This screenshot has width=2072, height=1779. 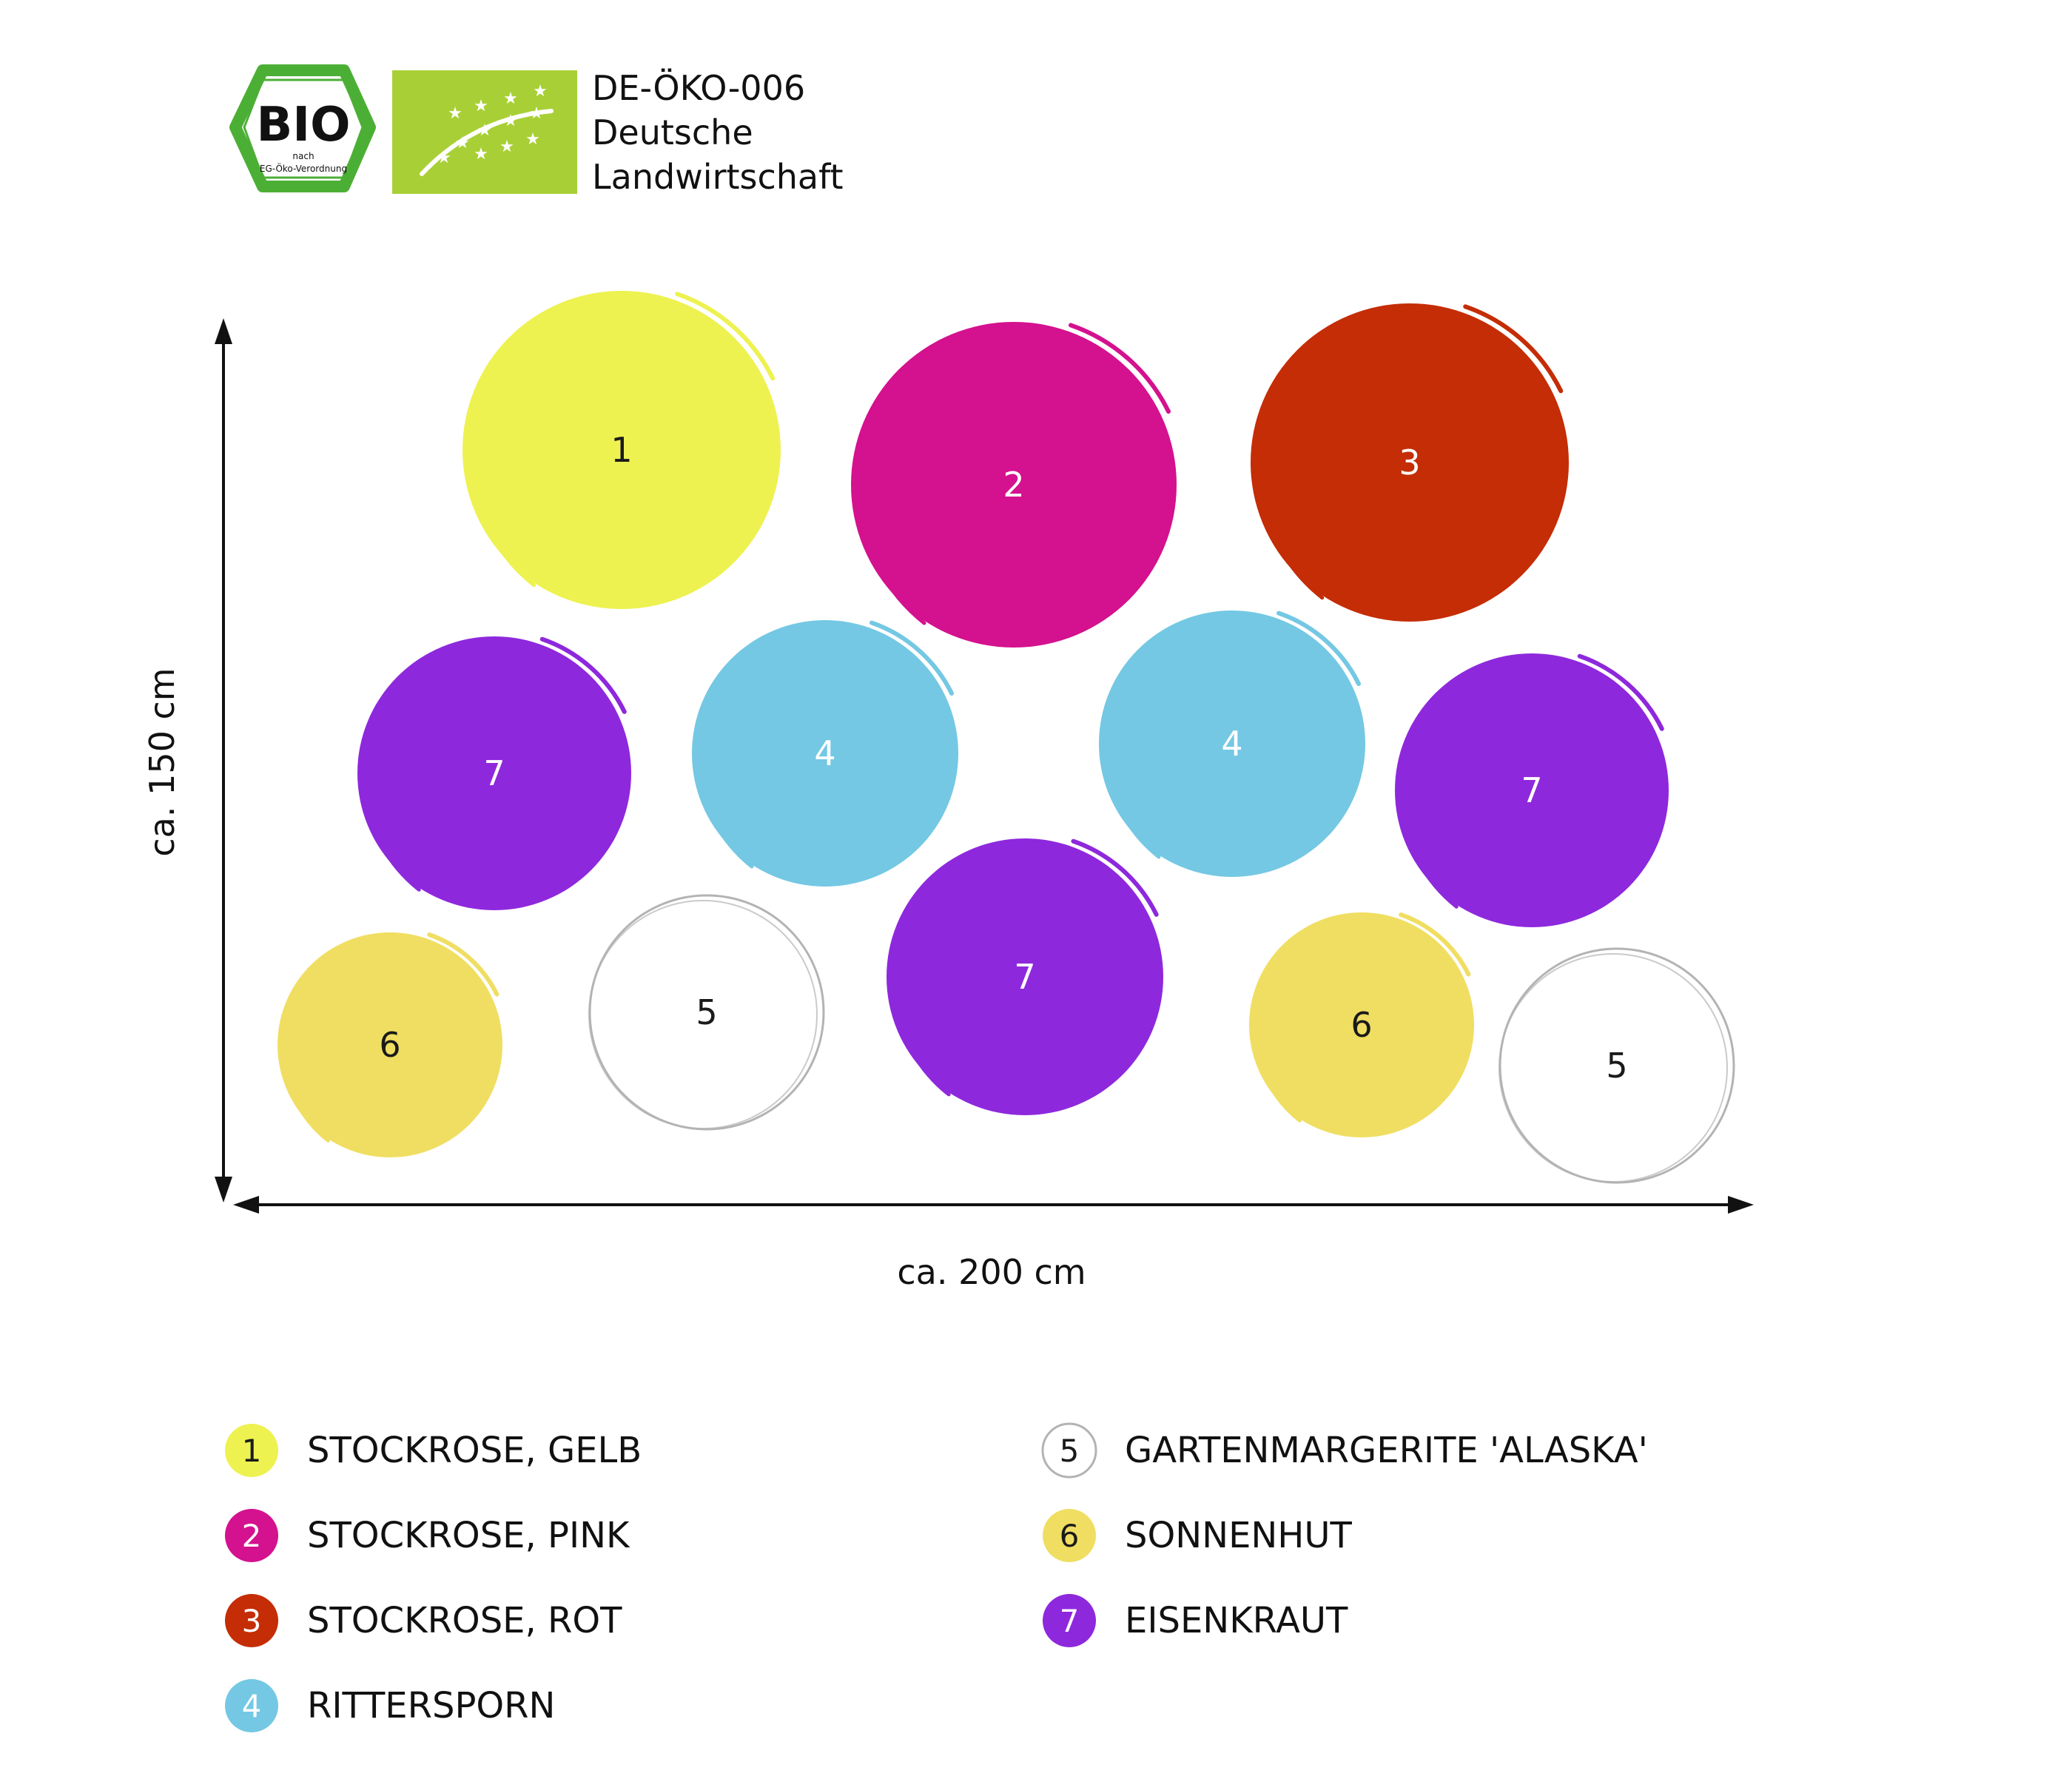 I want to click on bio-seal-main: BIO, so click(x=304, y=125).